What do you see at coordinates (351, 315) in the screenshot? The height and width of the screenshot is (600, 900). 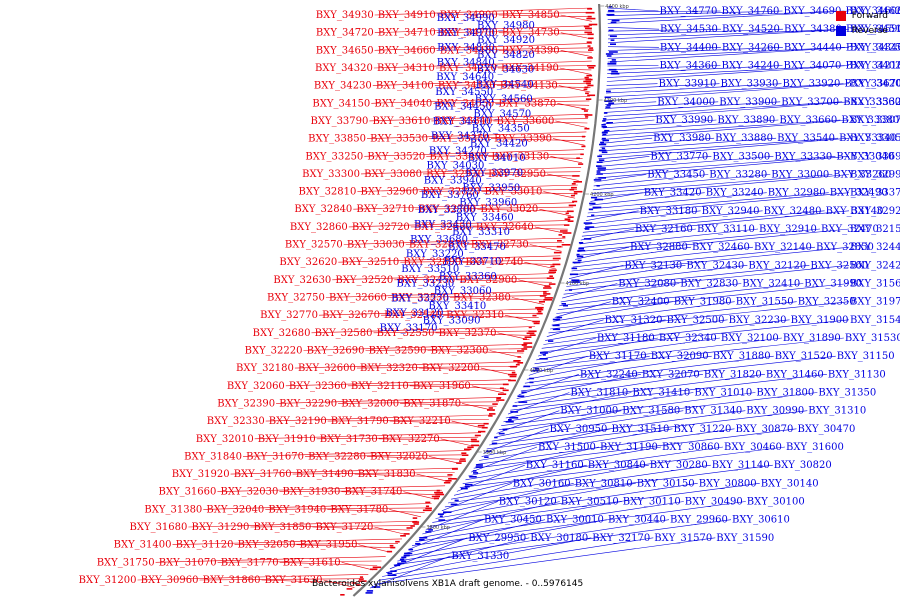 I see `forward-gene-label: BXY_32670` at bounding box center [351, 315].